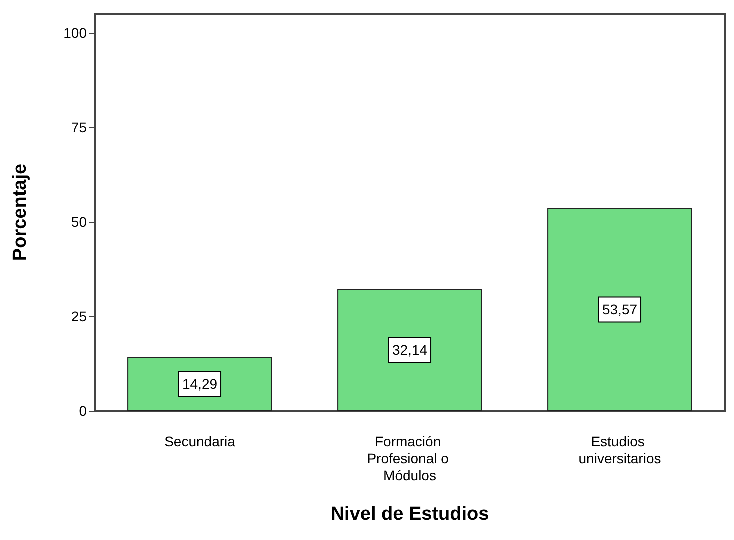 Image resolution: width=734 pixels, height=540 pixels. I want to click on x-tick-label: Formación Profesional o Módulos, so click(410, 459).